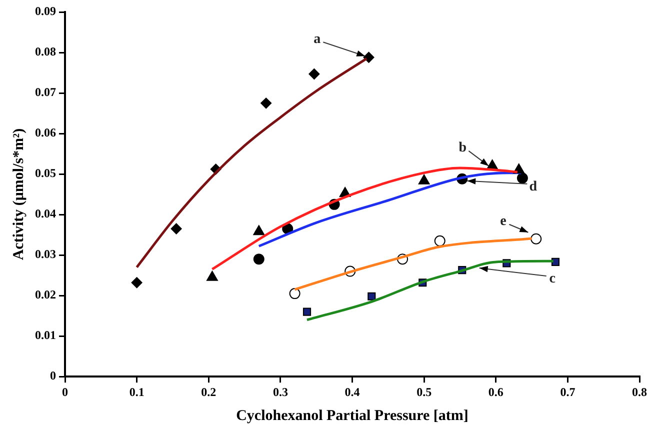 This screenshot has width=650, height=433. What do you see at coordinates (280, 391) in the screenshot?
I see `x-tick-label: 0.3` at bounding box center [280, 391].